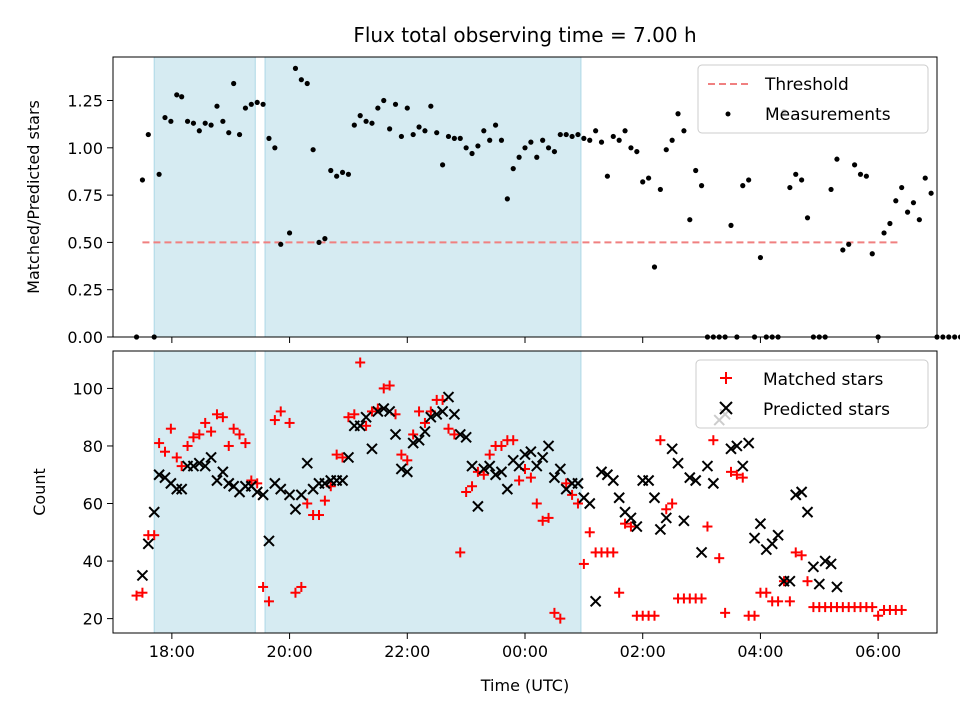  I want to click on y-tick-label: 0.25, so click(85, 290).